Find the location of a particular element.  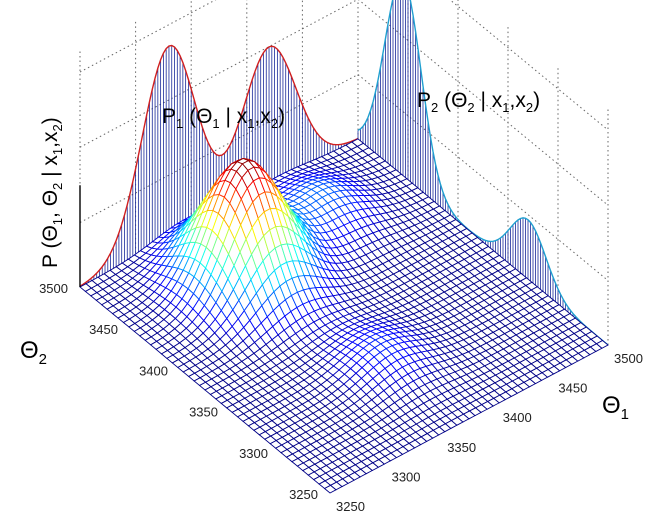

marginal-label-p1: P1 (Θ1 | x1,x2) is located at coordinates (223, 118).